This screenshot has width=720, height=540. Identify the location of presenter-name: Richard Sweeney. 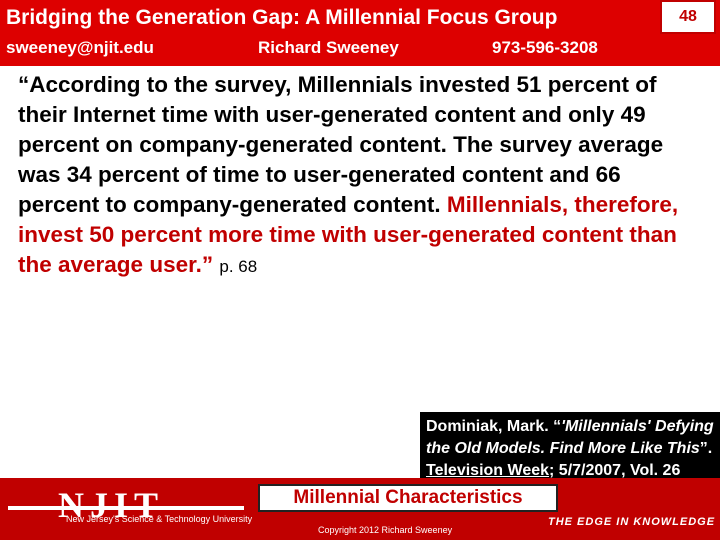
(328, 47).